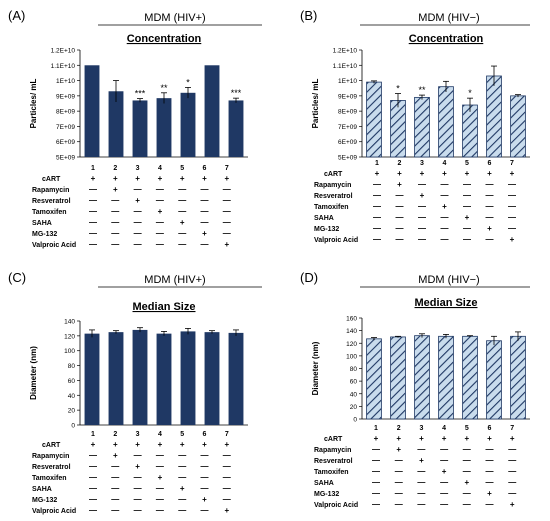 Image resolution: width=550 pixels, height=521 pixels. What do you see at coordinates (347, 127) in the screenshot?
I see `y-tick-label: 7E+09` at bounding box center [347, 127].